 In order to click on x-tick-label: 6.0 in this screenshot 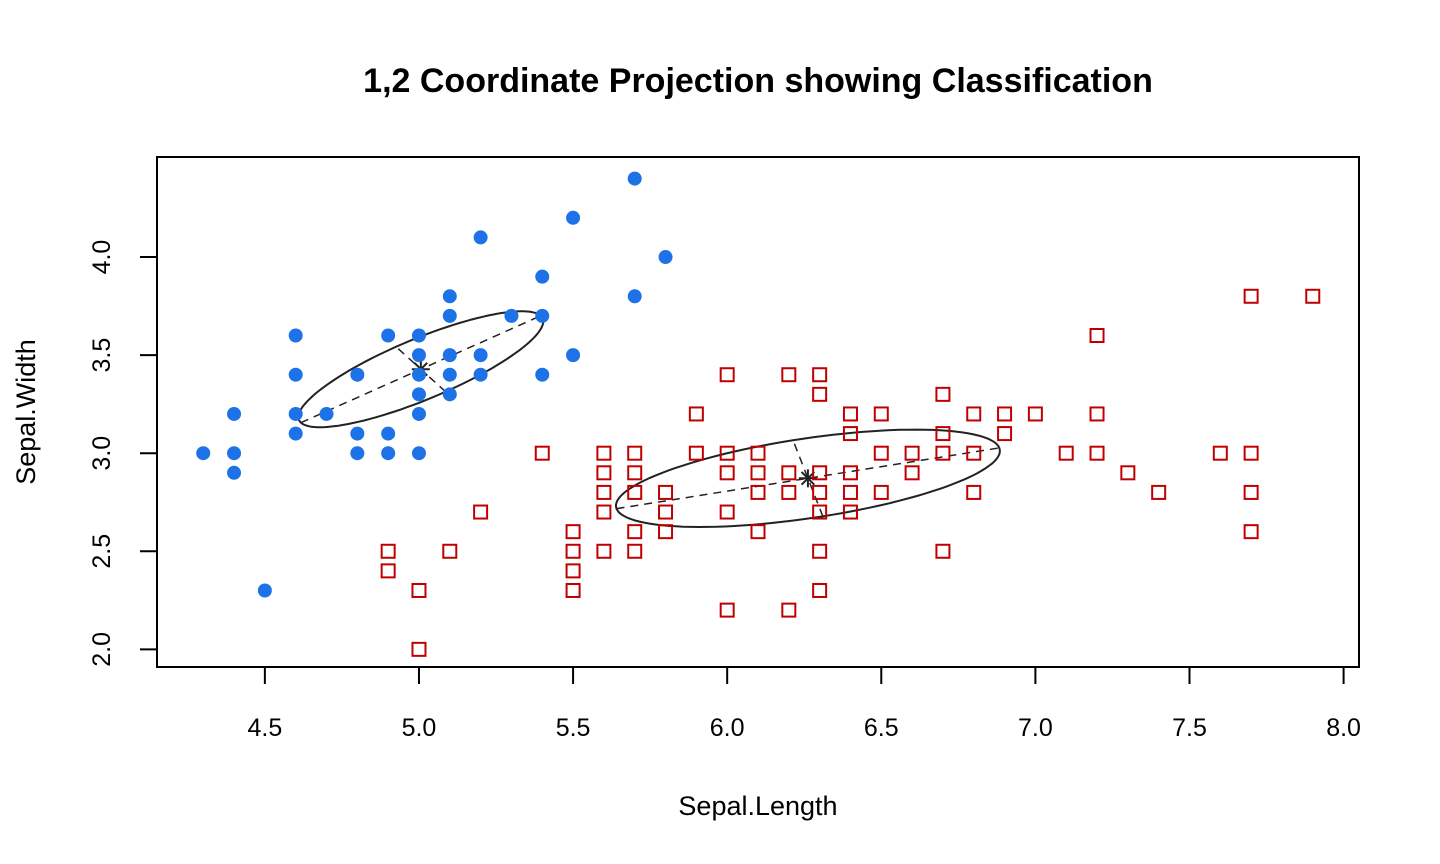, I will do `click(727, 728)`.